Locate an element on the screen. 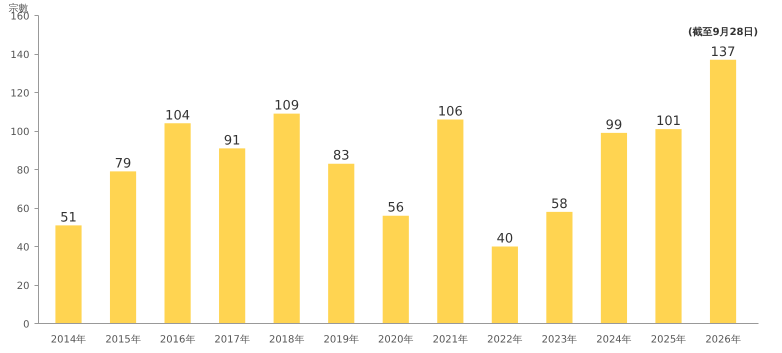 This screenshot has width=782, height=353. x-tick-label: 2025年 is located at coordinates (668, 340).